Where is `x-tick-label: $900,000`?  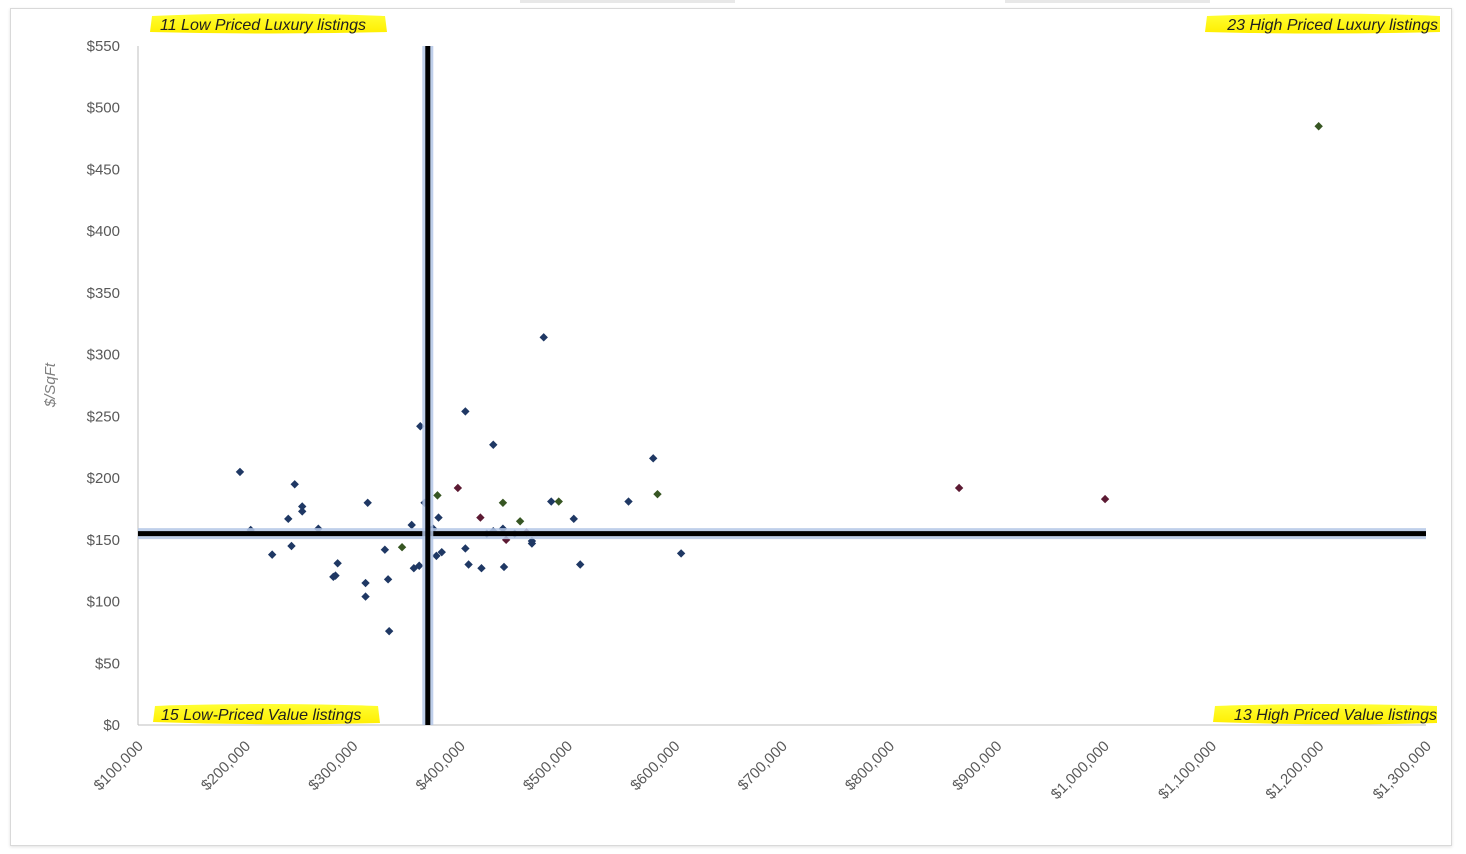
x-tick-label: $900,000 is located at coordinates (977, 766).